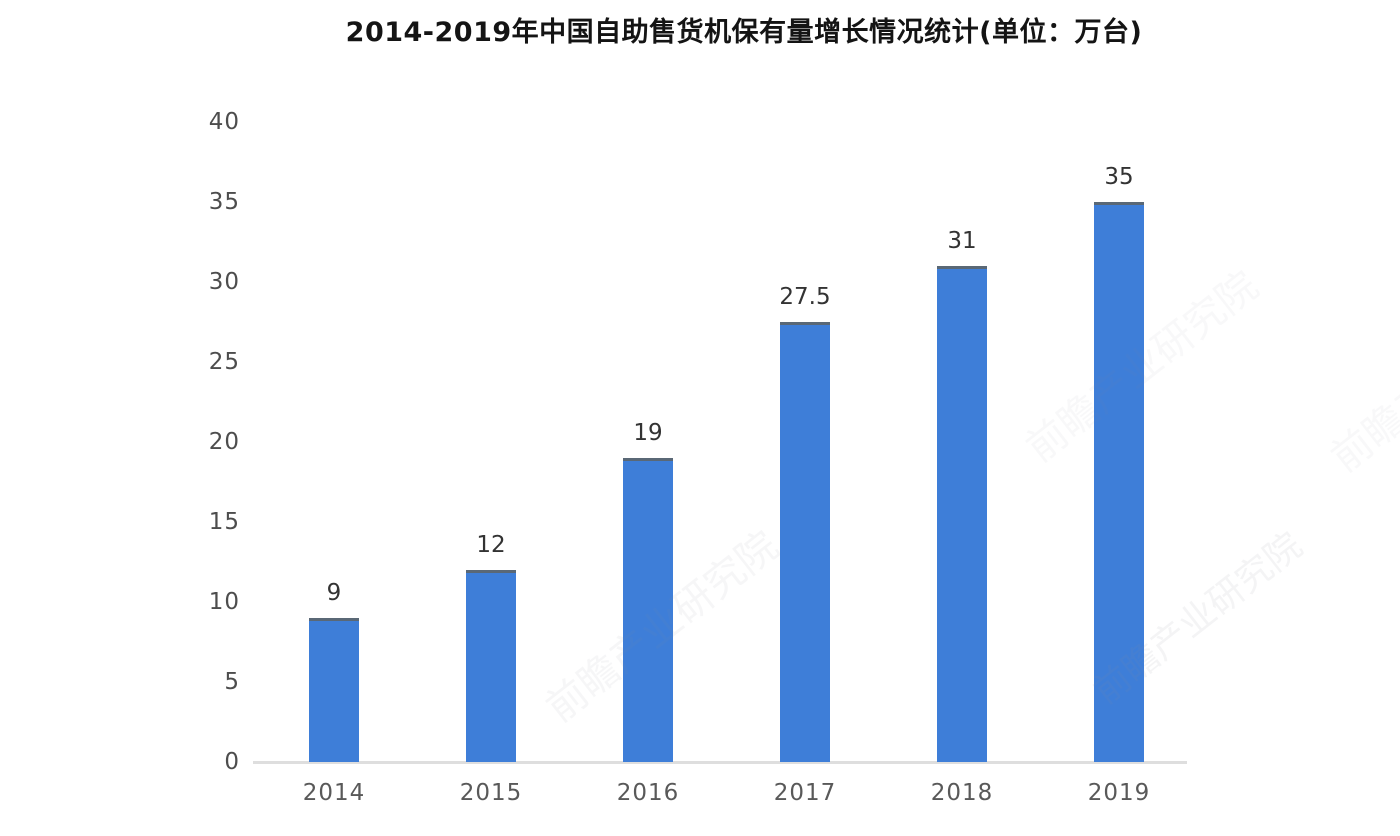 Image resolution: width=1400 pixels, height=836 pixels. What do you see at coordinates (648, 433) in the screenshot?
I see `bar-value-label: 19` at bounding box center [648, 433].